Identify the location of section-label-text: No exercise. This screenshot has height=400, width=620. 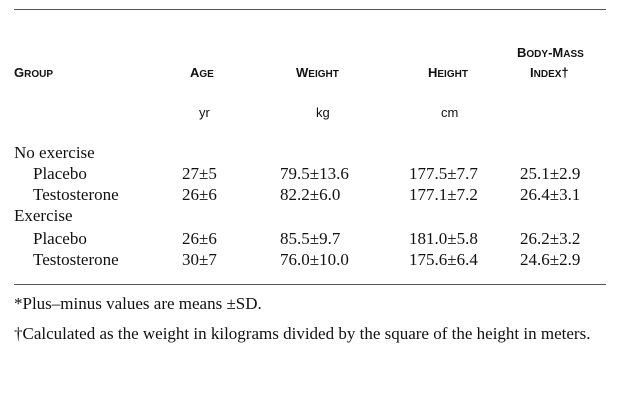
(54, 152).